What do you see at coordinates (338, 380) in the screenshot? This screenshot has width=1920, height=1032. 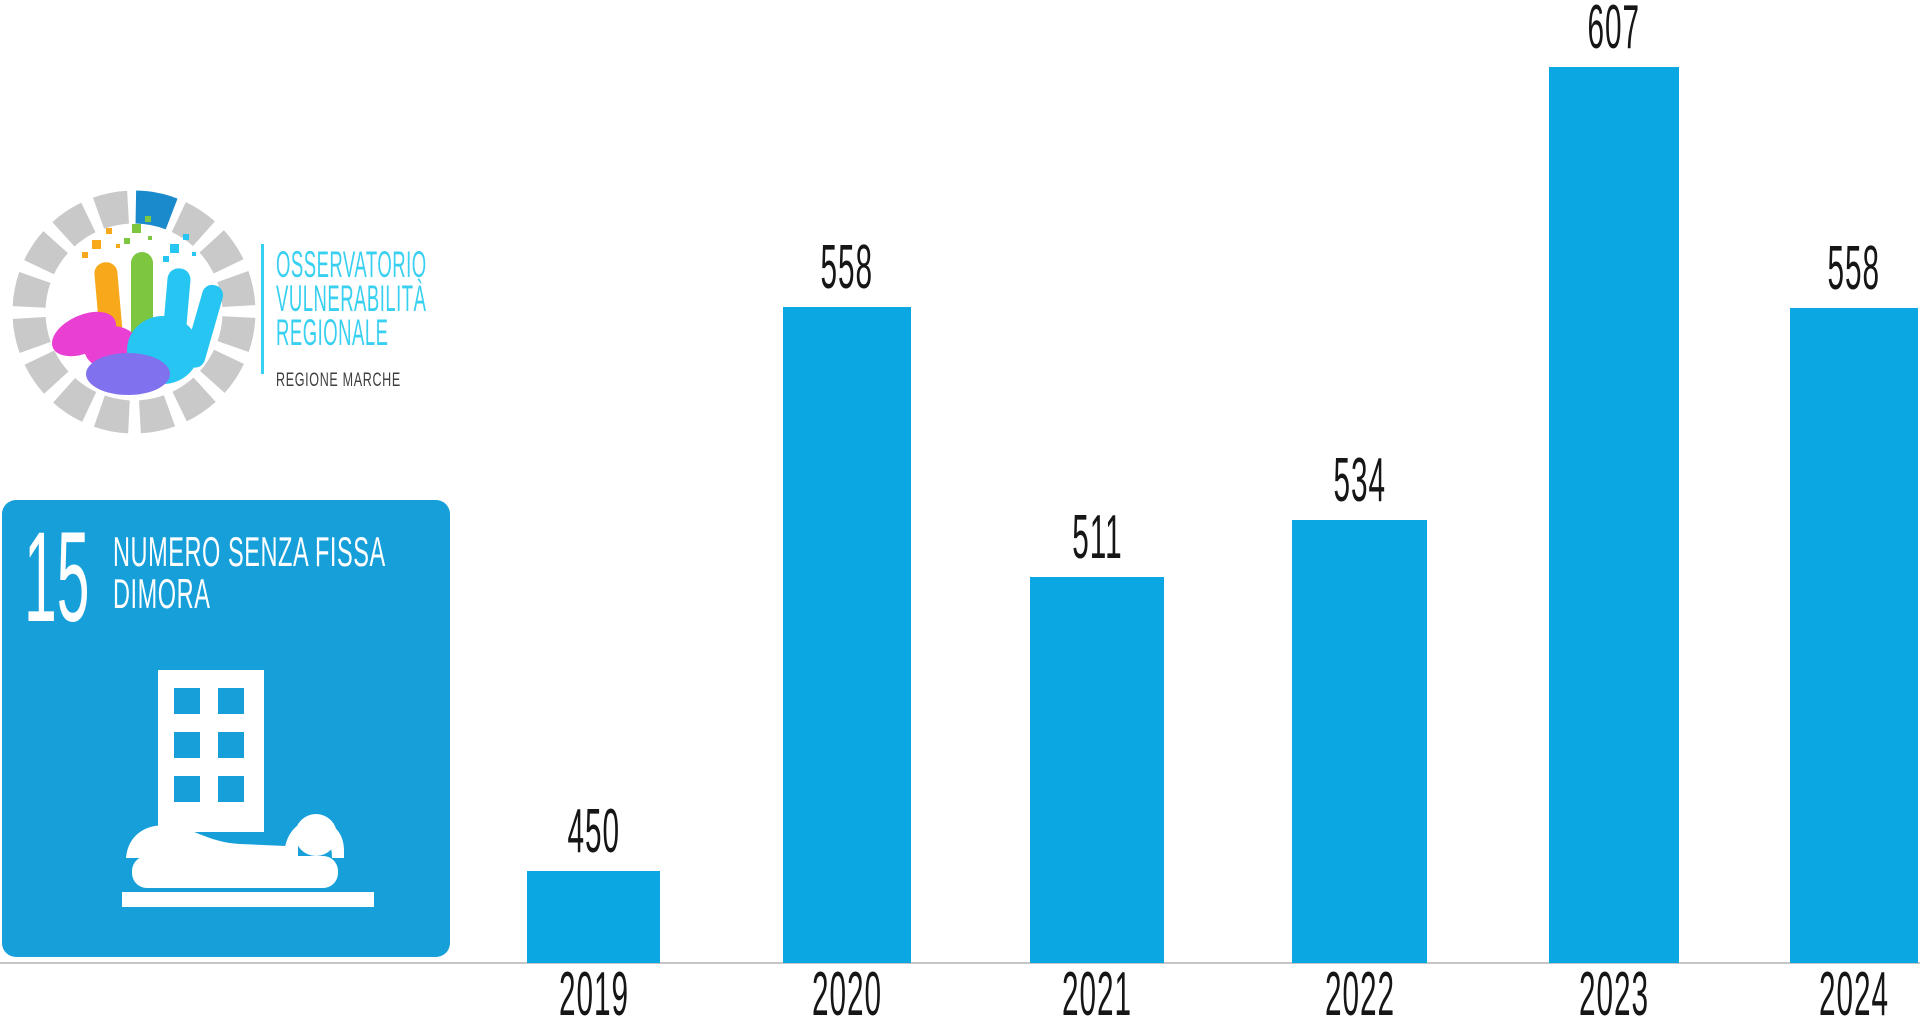 I see `logo-subtitle: REGIONE MARCHE` at bounding box center [338, 380].